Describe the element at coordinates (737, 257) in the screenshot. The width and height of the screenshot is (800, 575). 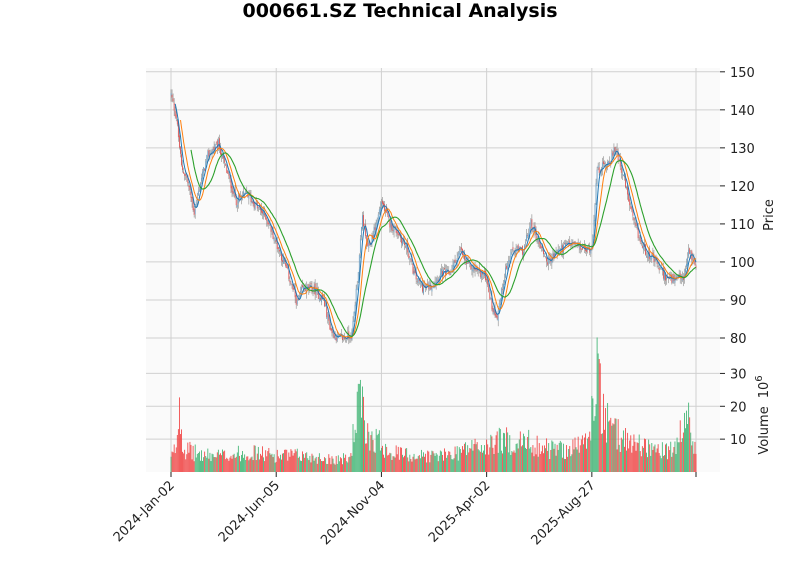
I see `y-tick-labels: 80 90 100 110 120 130 140 150 10 20 30` at that location.